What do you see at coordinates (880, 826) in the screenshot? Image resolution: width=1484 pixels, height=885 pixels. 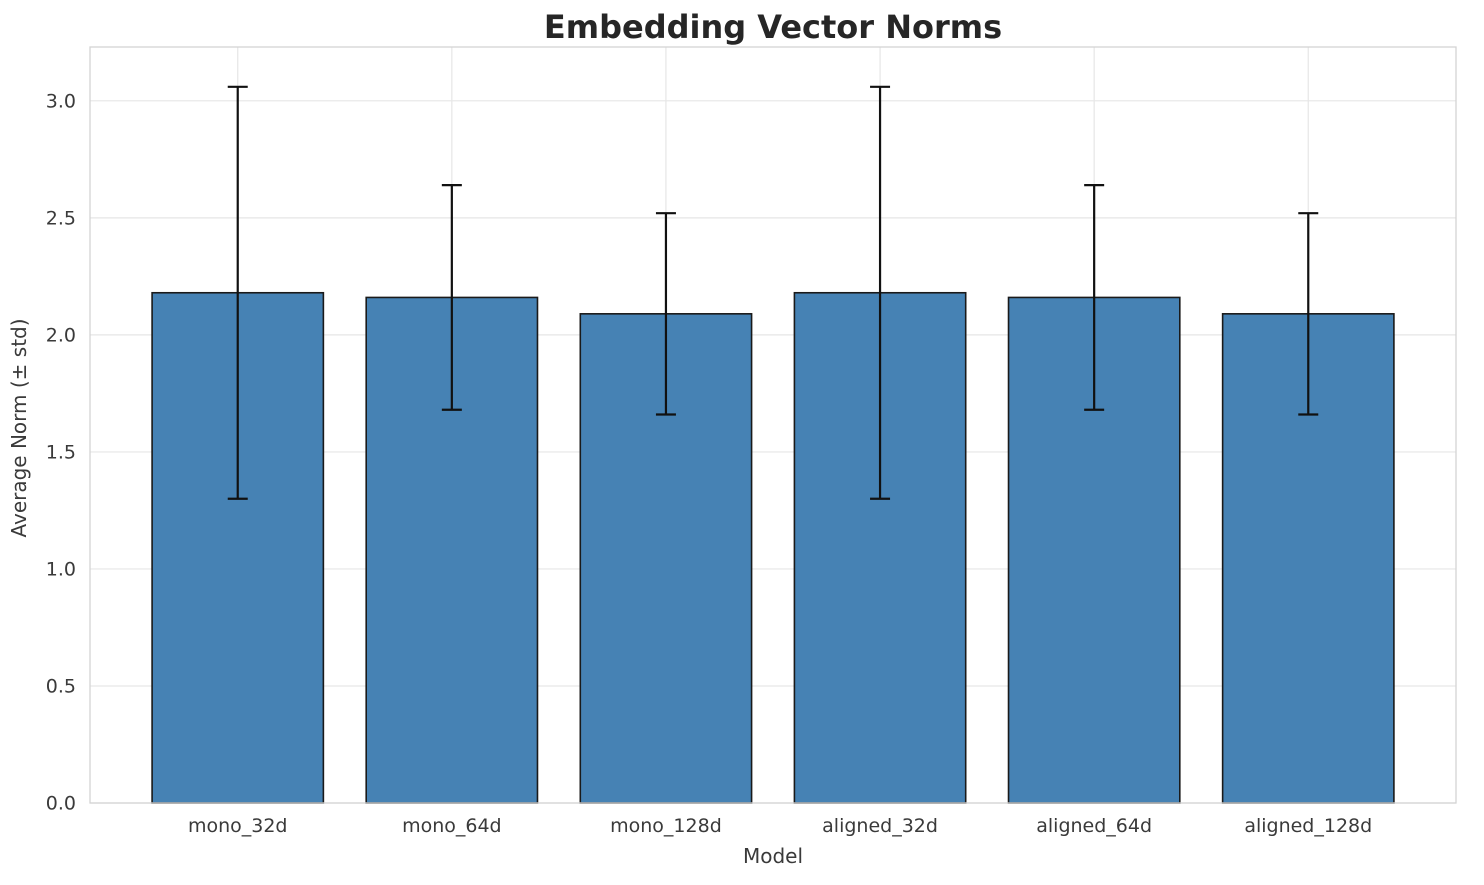 I see `x-tick-label: aligned_32d` at bounding box center [880, 826].